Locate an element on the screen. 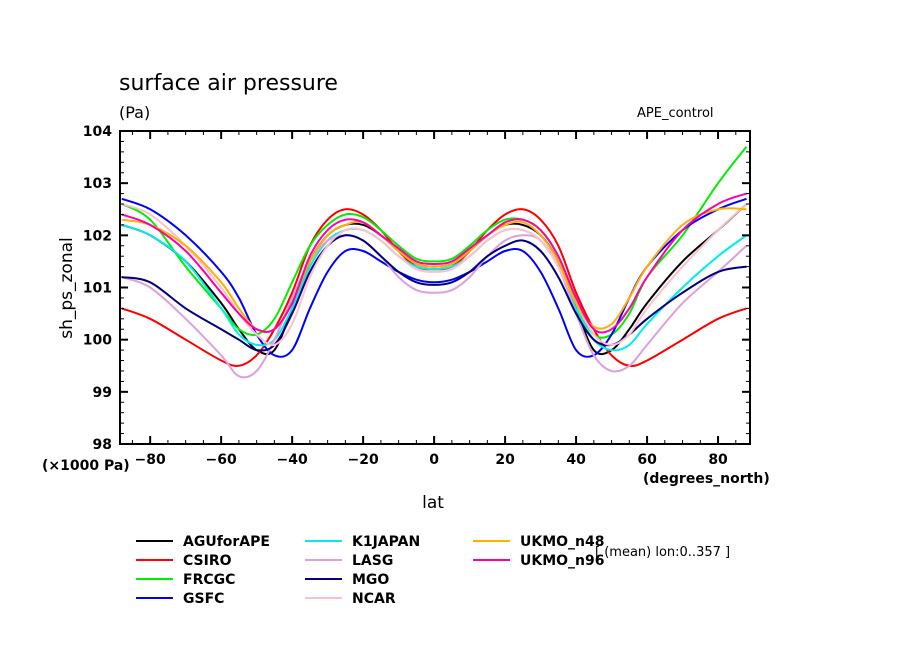  x-tick-label: 20 is located at coordinates (505, 460).